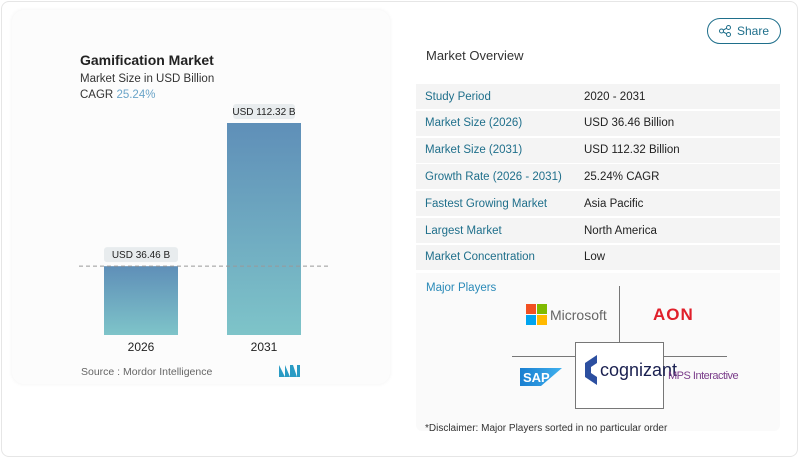 The width and height of the screenshot is (800, 459). Describe the element at coordinates (461, 288) in the screenshot. I see `major-players-title: Major Players` at that location.